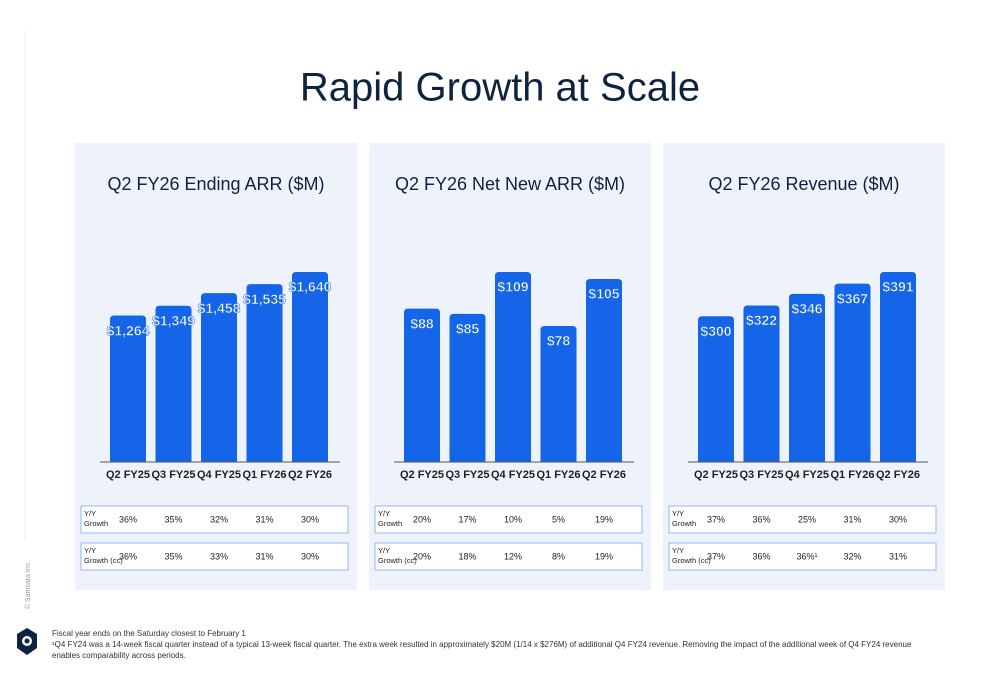 The width and height of the screenshot is (1000, 685). Describe the element at coordinates (761, 320) in the screenshot. I see `value-label: $322` at that location.